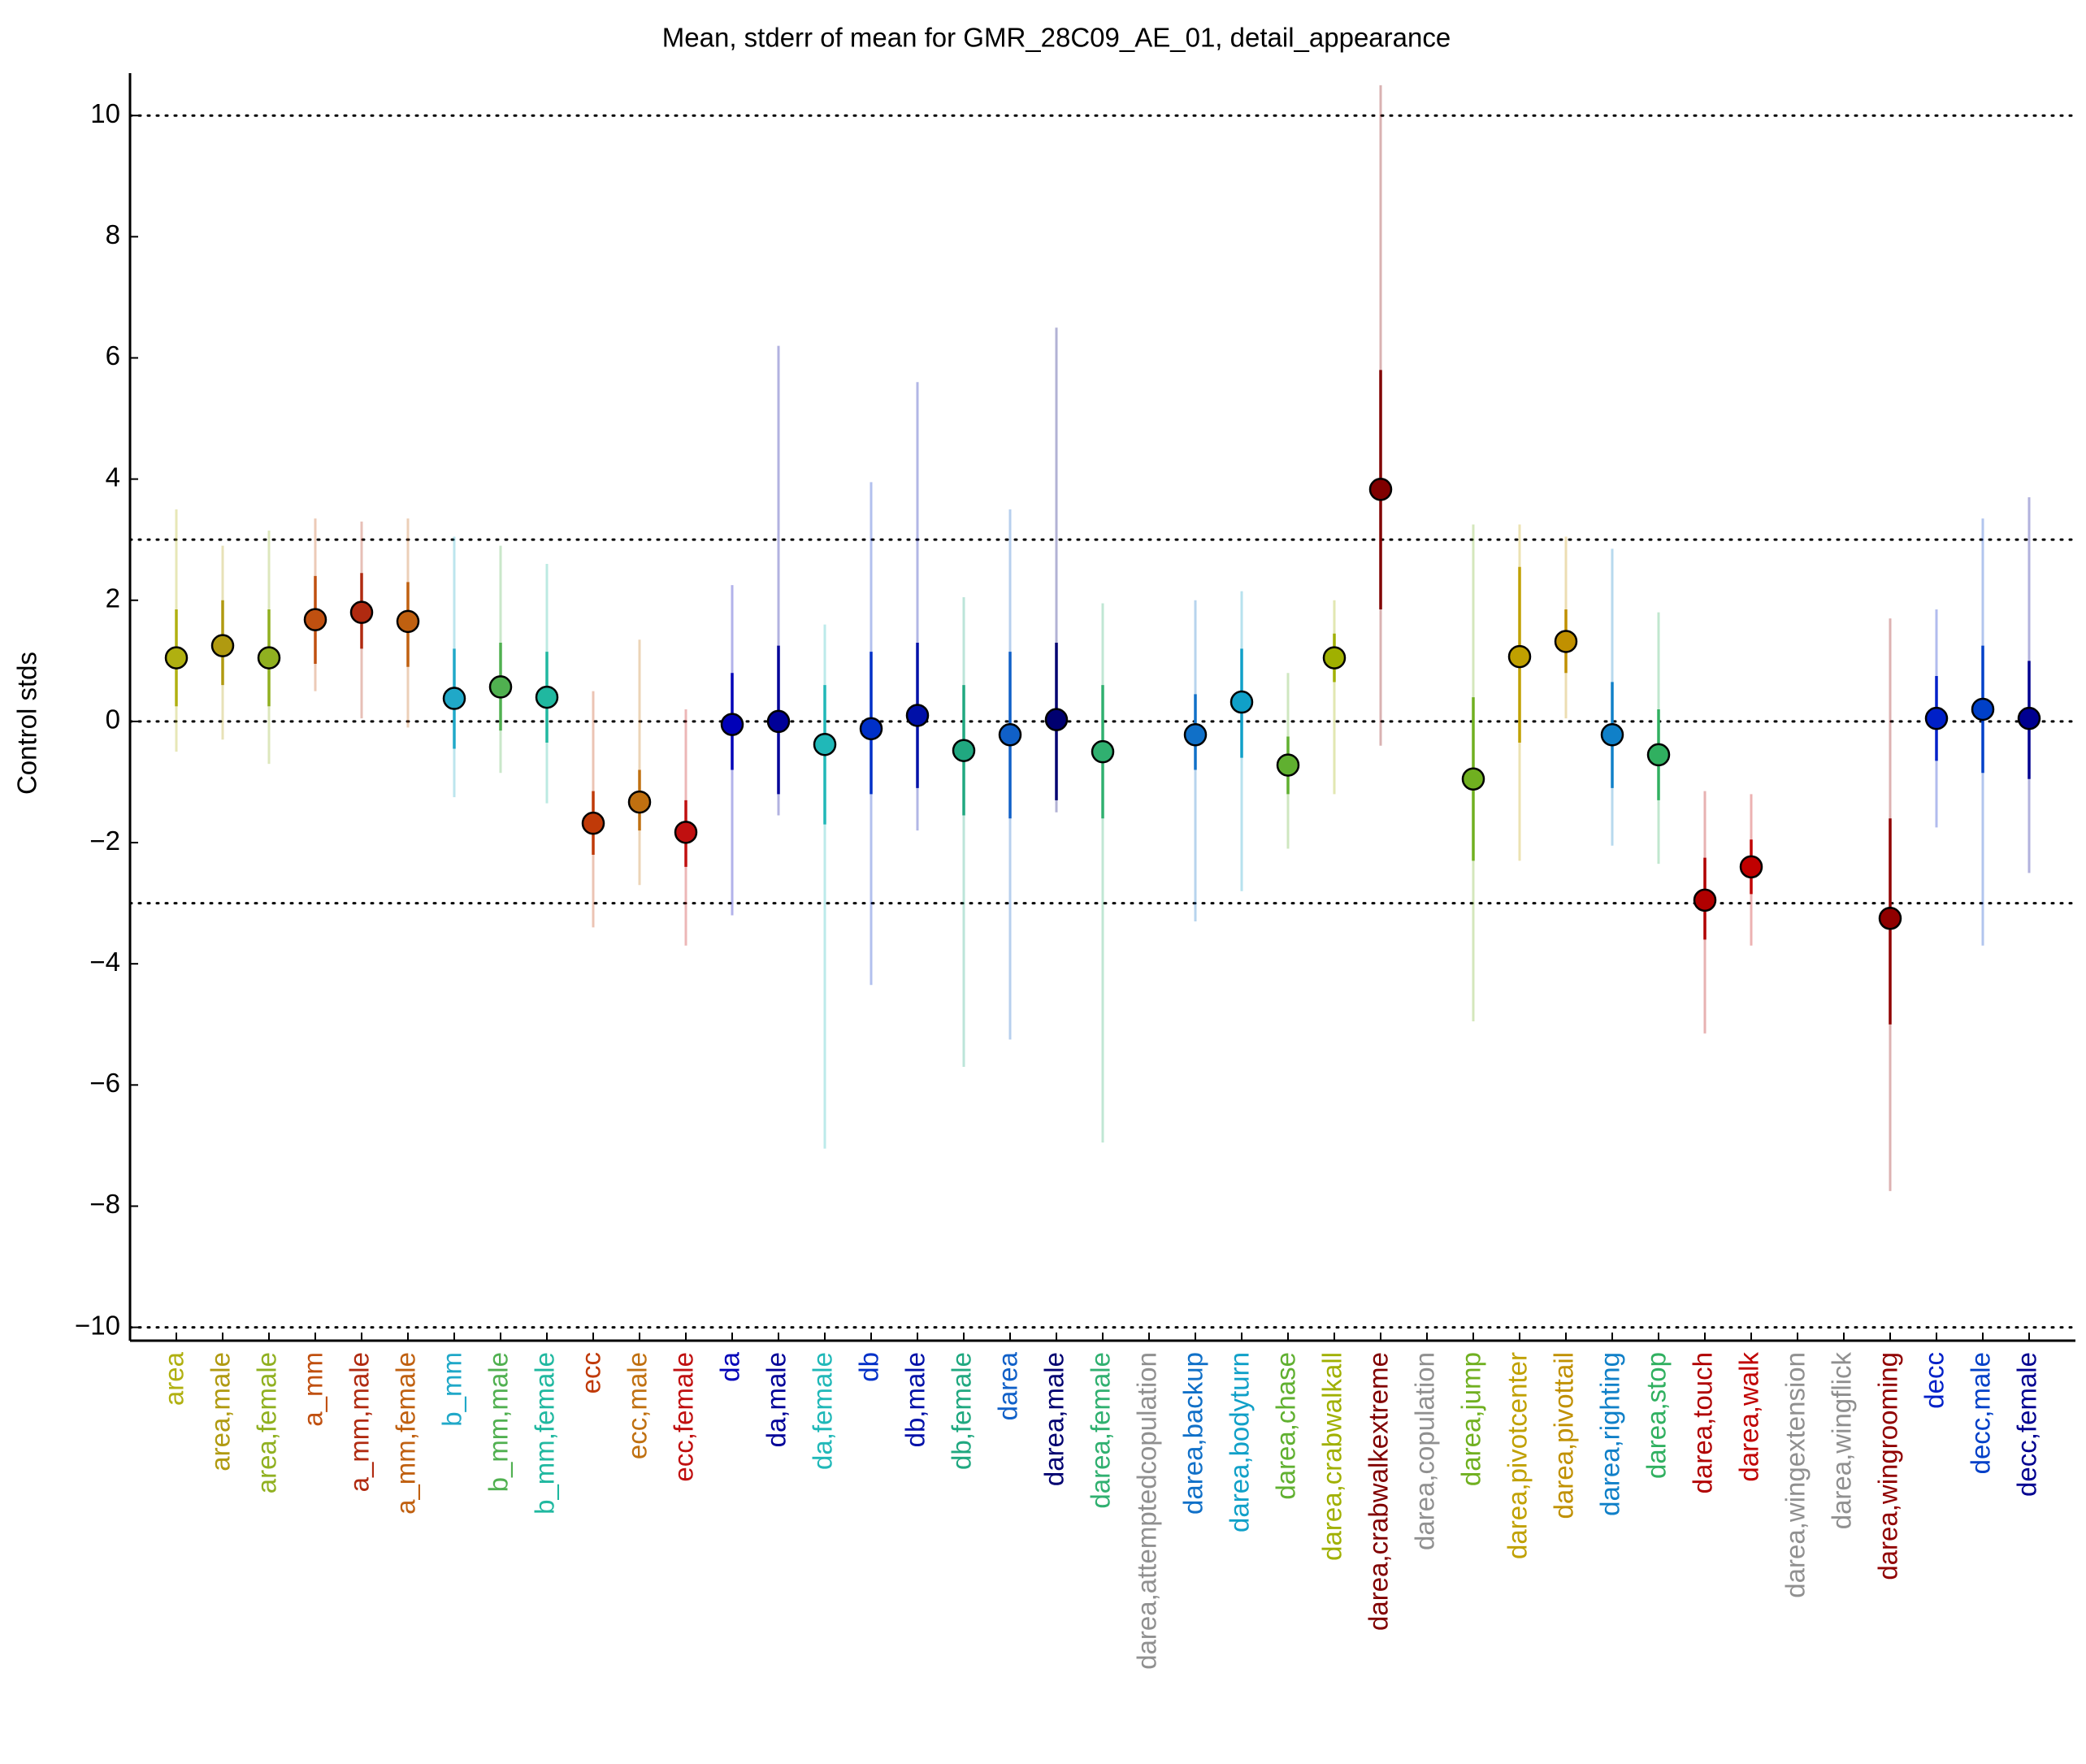 This screenshot has width=2086, height=1764. Describe the element at coordinates (1471, 1419) in the screenshot. I see `x-tick-label: darea,jump` at that location.